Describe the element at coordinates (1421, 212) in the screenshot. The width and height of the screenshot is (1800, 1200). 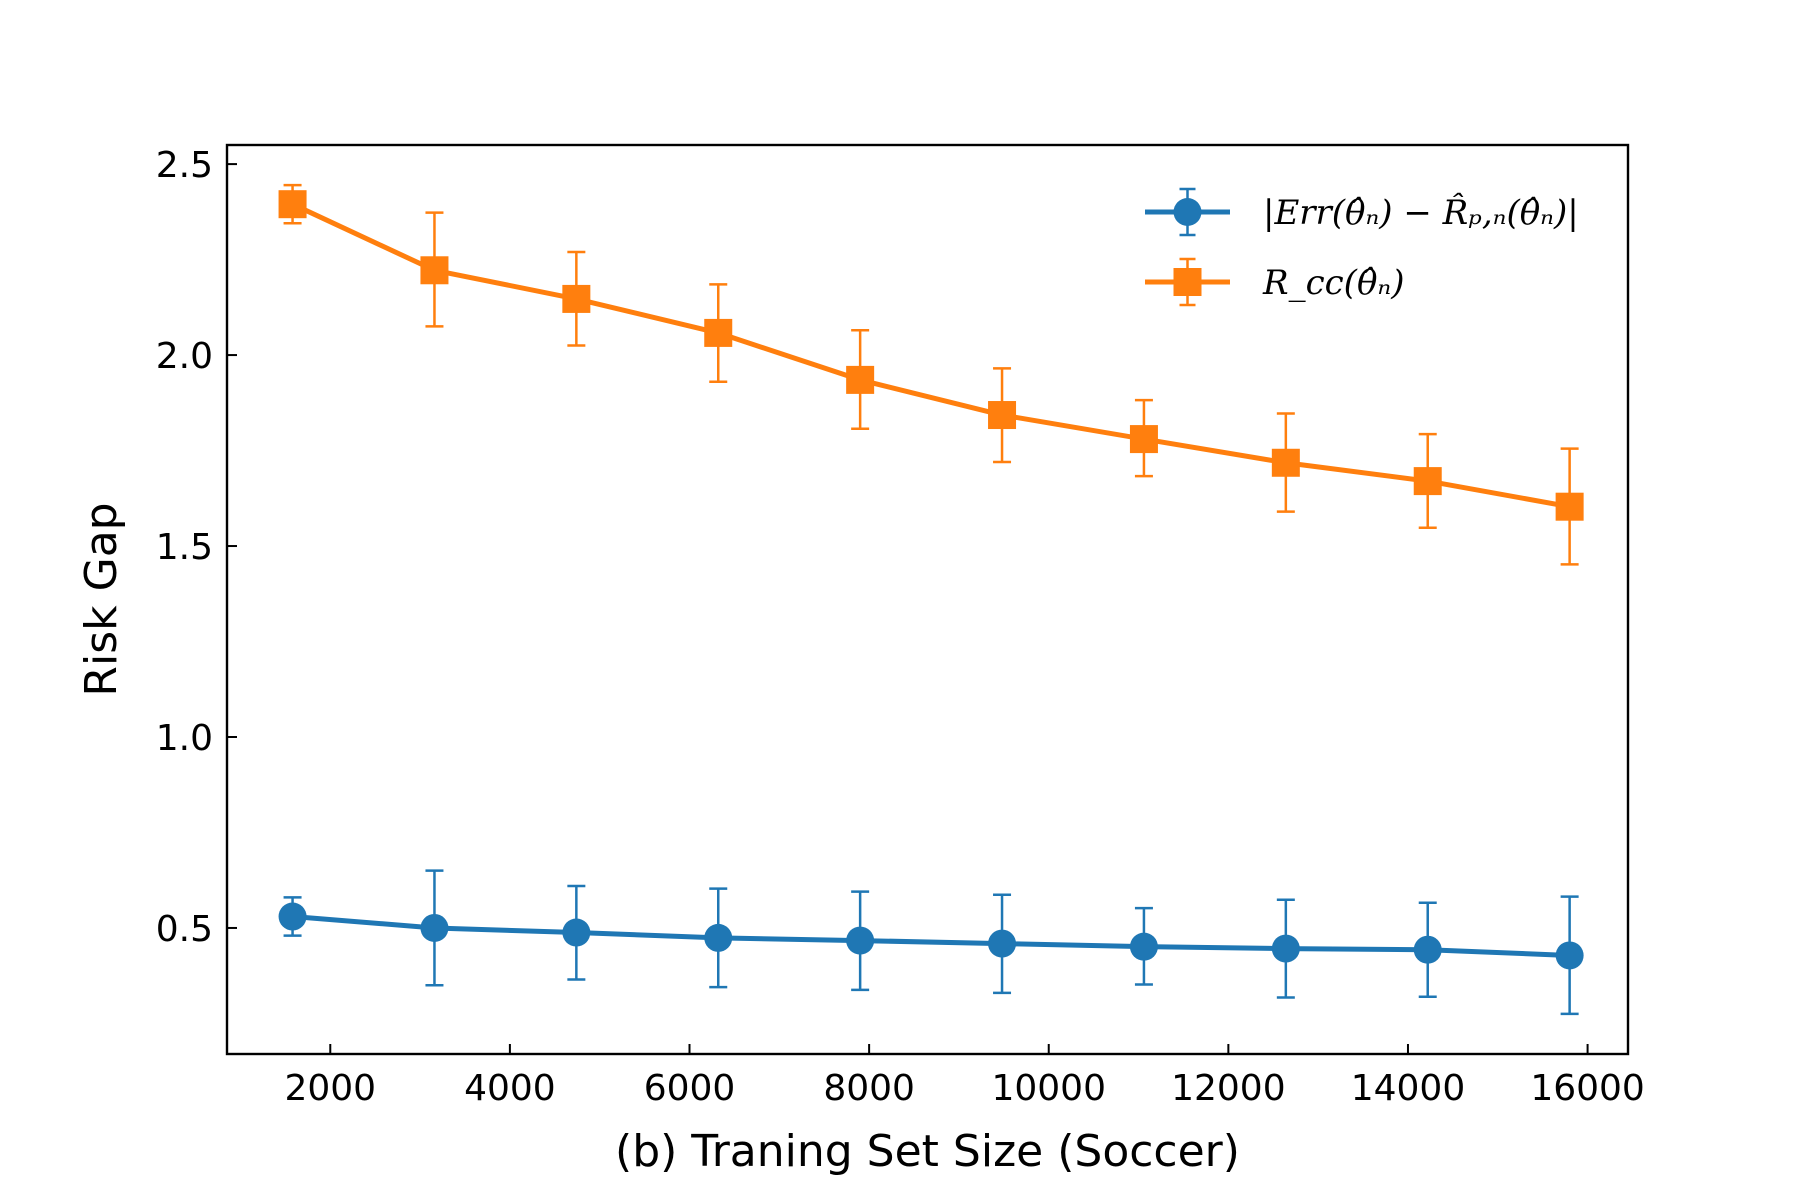
I see `legend-label: |Err(θ̂ₙ) − R̂ₚ,ₙ(θ̂ₙ)|` at that location.